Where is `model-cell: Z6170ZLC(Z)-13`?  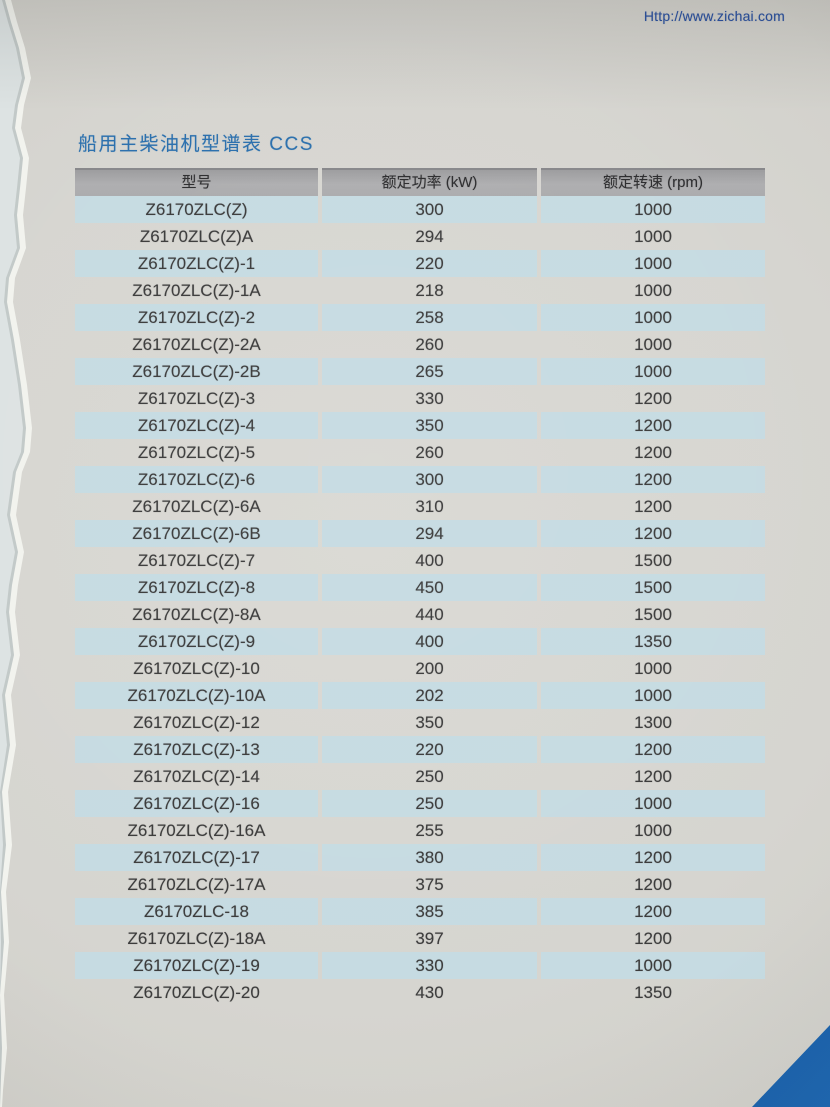 model-cell: Z6170ZLC(Z)-13 is located at coordinates (196, 749).